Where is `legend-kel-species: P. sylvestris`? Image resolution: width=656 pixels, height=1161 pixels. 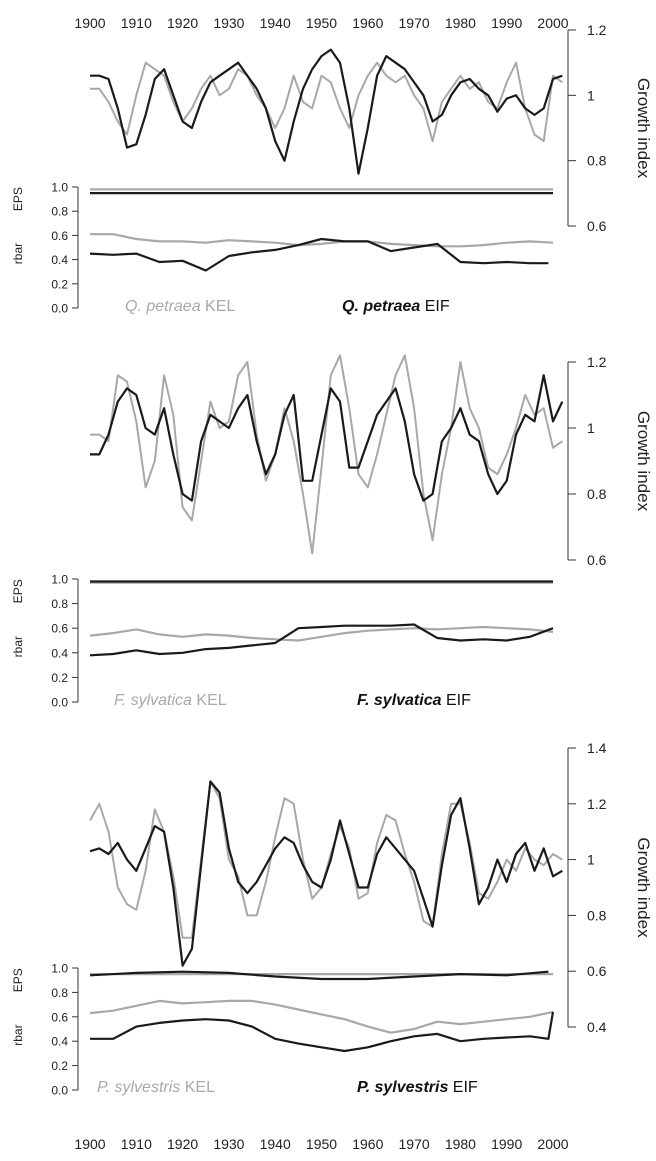 legend-kel-species: P. sylvestris is located at coordinates (138, 1087).